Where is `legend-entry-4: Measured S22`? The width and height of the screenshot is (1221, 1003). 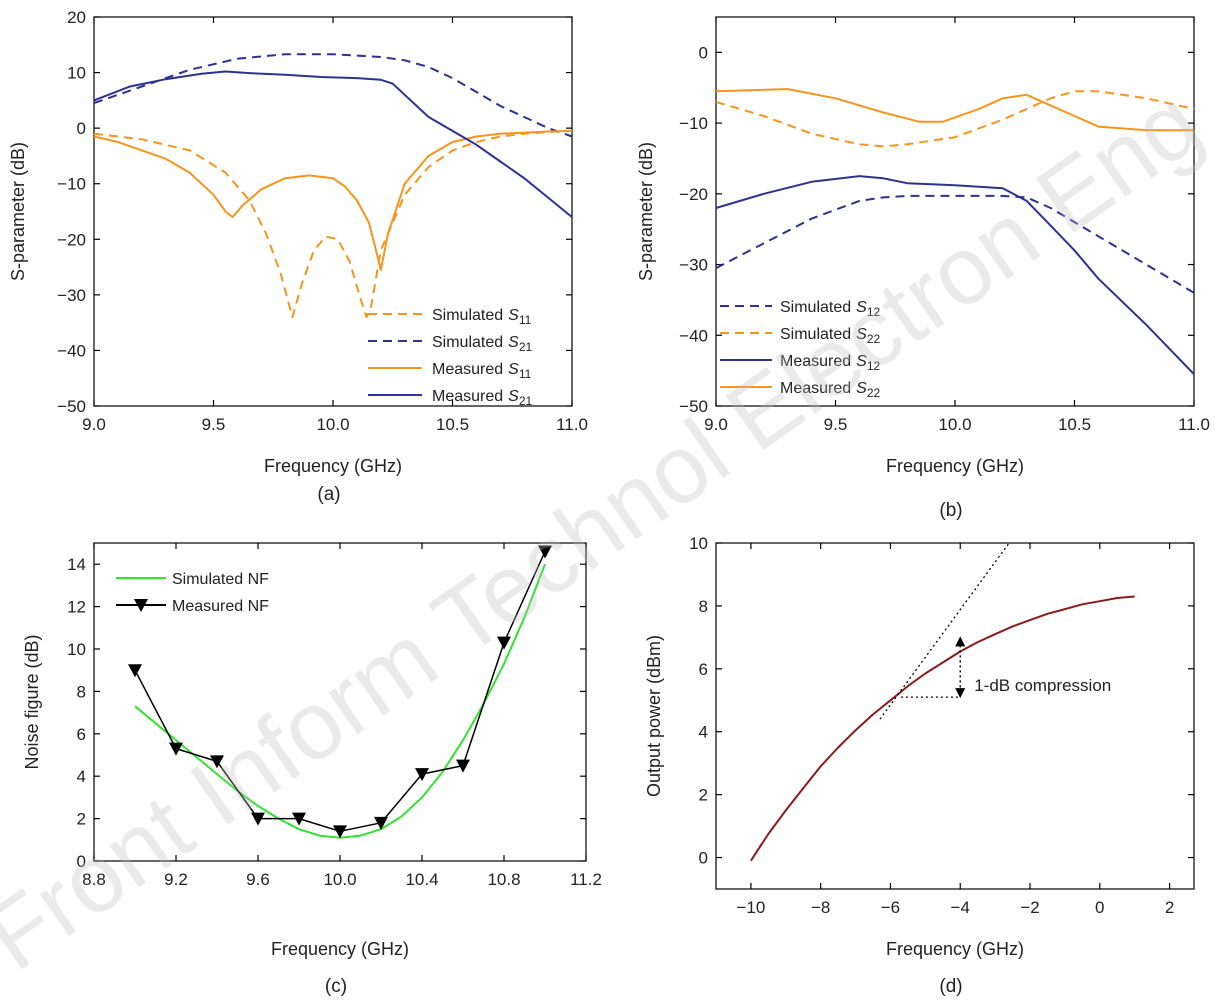 legend-entry-4: Measured S22 is located at coordinates (830, 390).